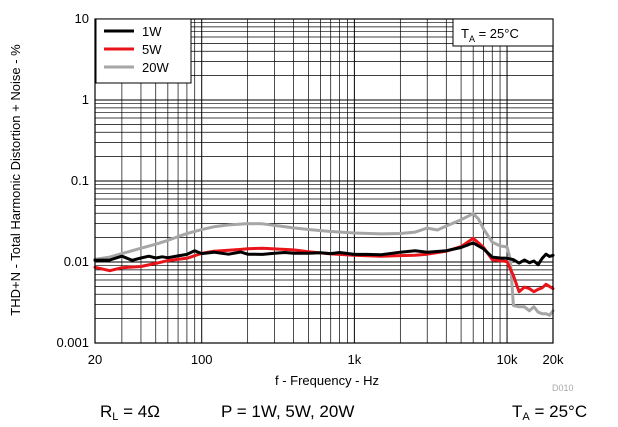 The height and width of the screenshot is (427, 618). Describe the element at coordinates (106, 411) in the screenshot. I see `caption-load-main: R` at that location.